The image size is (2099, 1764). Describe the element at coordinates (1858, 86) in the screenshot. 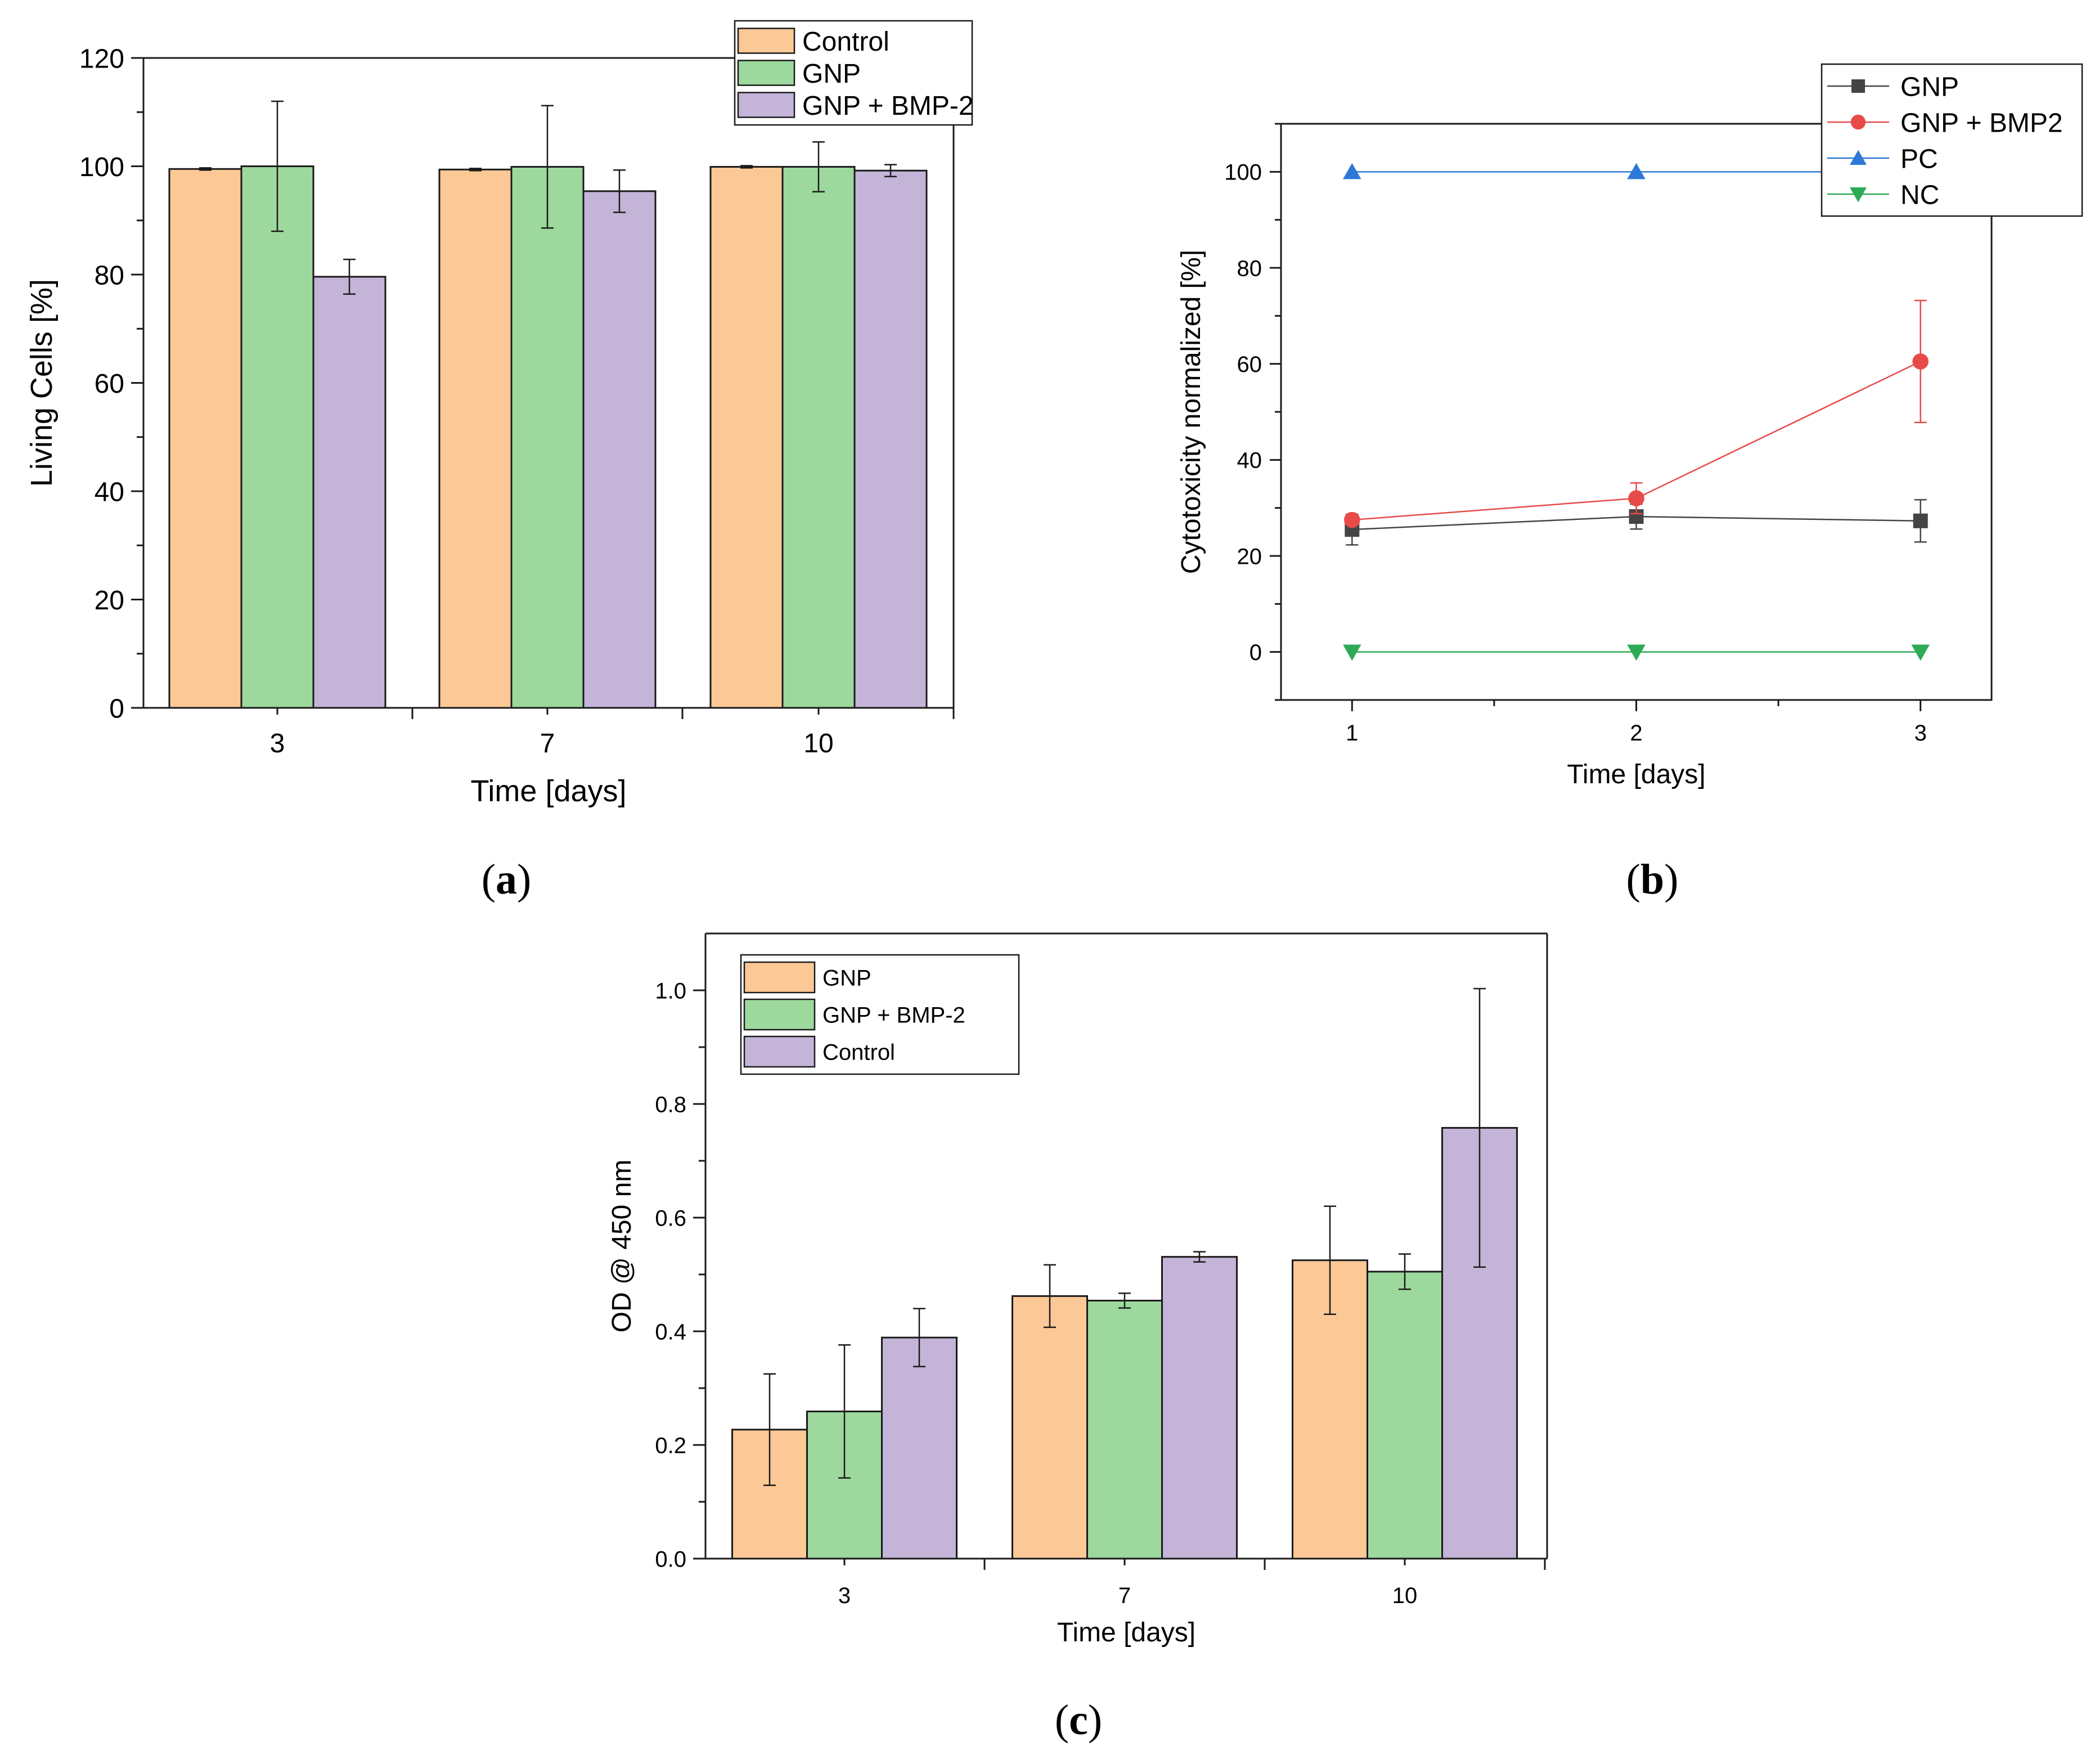

I see `legend-marker-gnp` at that location.